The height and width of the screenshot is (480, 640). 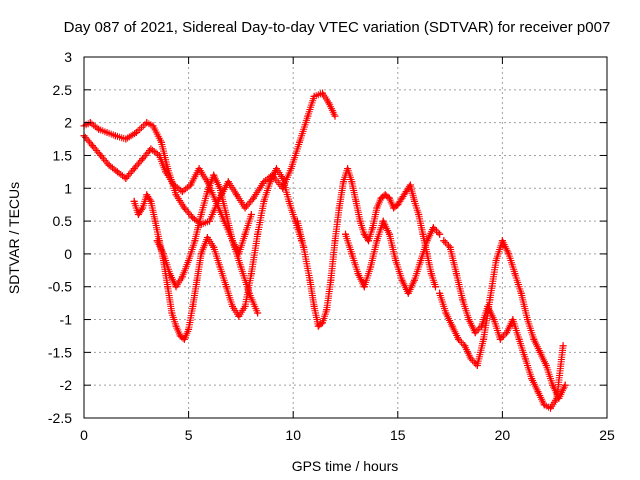 I want to click on y-tick-label: 0, so click(x=68, y=254).